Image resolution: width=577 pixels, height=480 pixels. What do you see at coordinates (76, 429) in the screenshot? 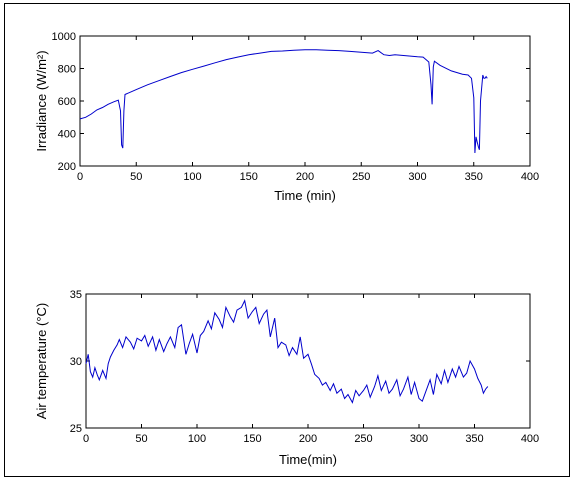
I see `air-temperature-y-tick-label: 25` at bounding box center [76, 429].